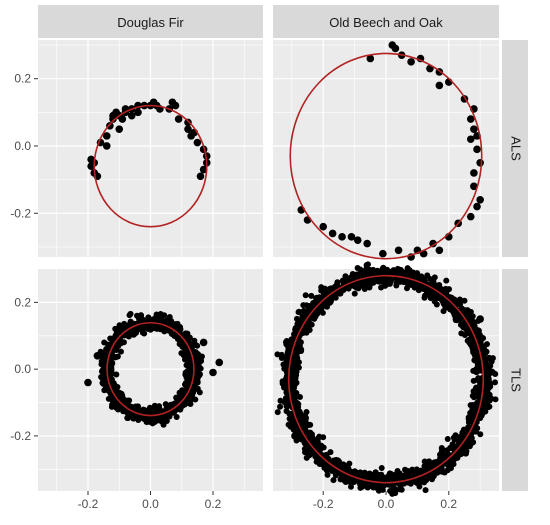 Image resolution: width=550 pixels, height=525 pixels. What do you see at coordinates (386, 21) in the screenshot?
I see `strip-background-old-beech-oak` at bounding box center [386, 21].